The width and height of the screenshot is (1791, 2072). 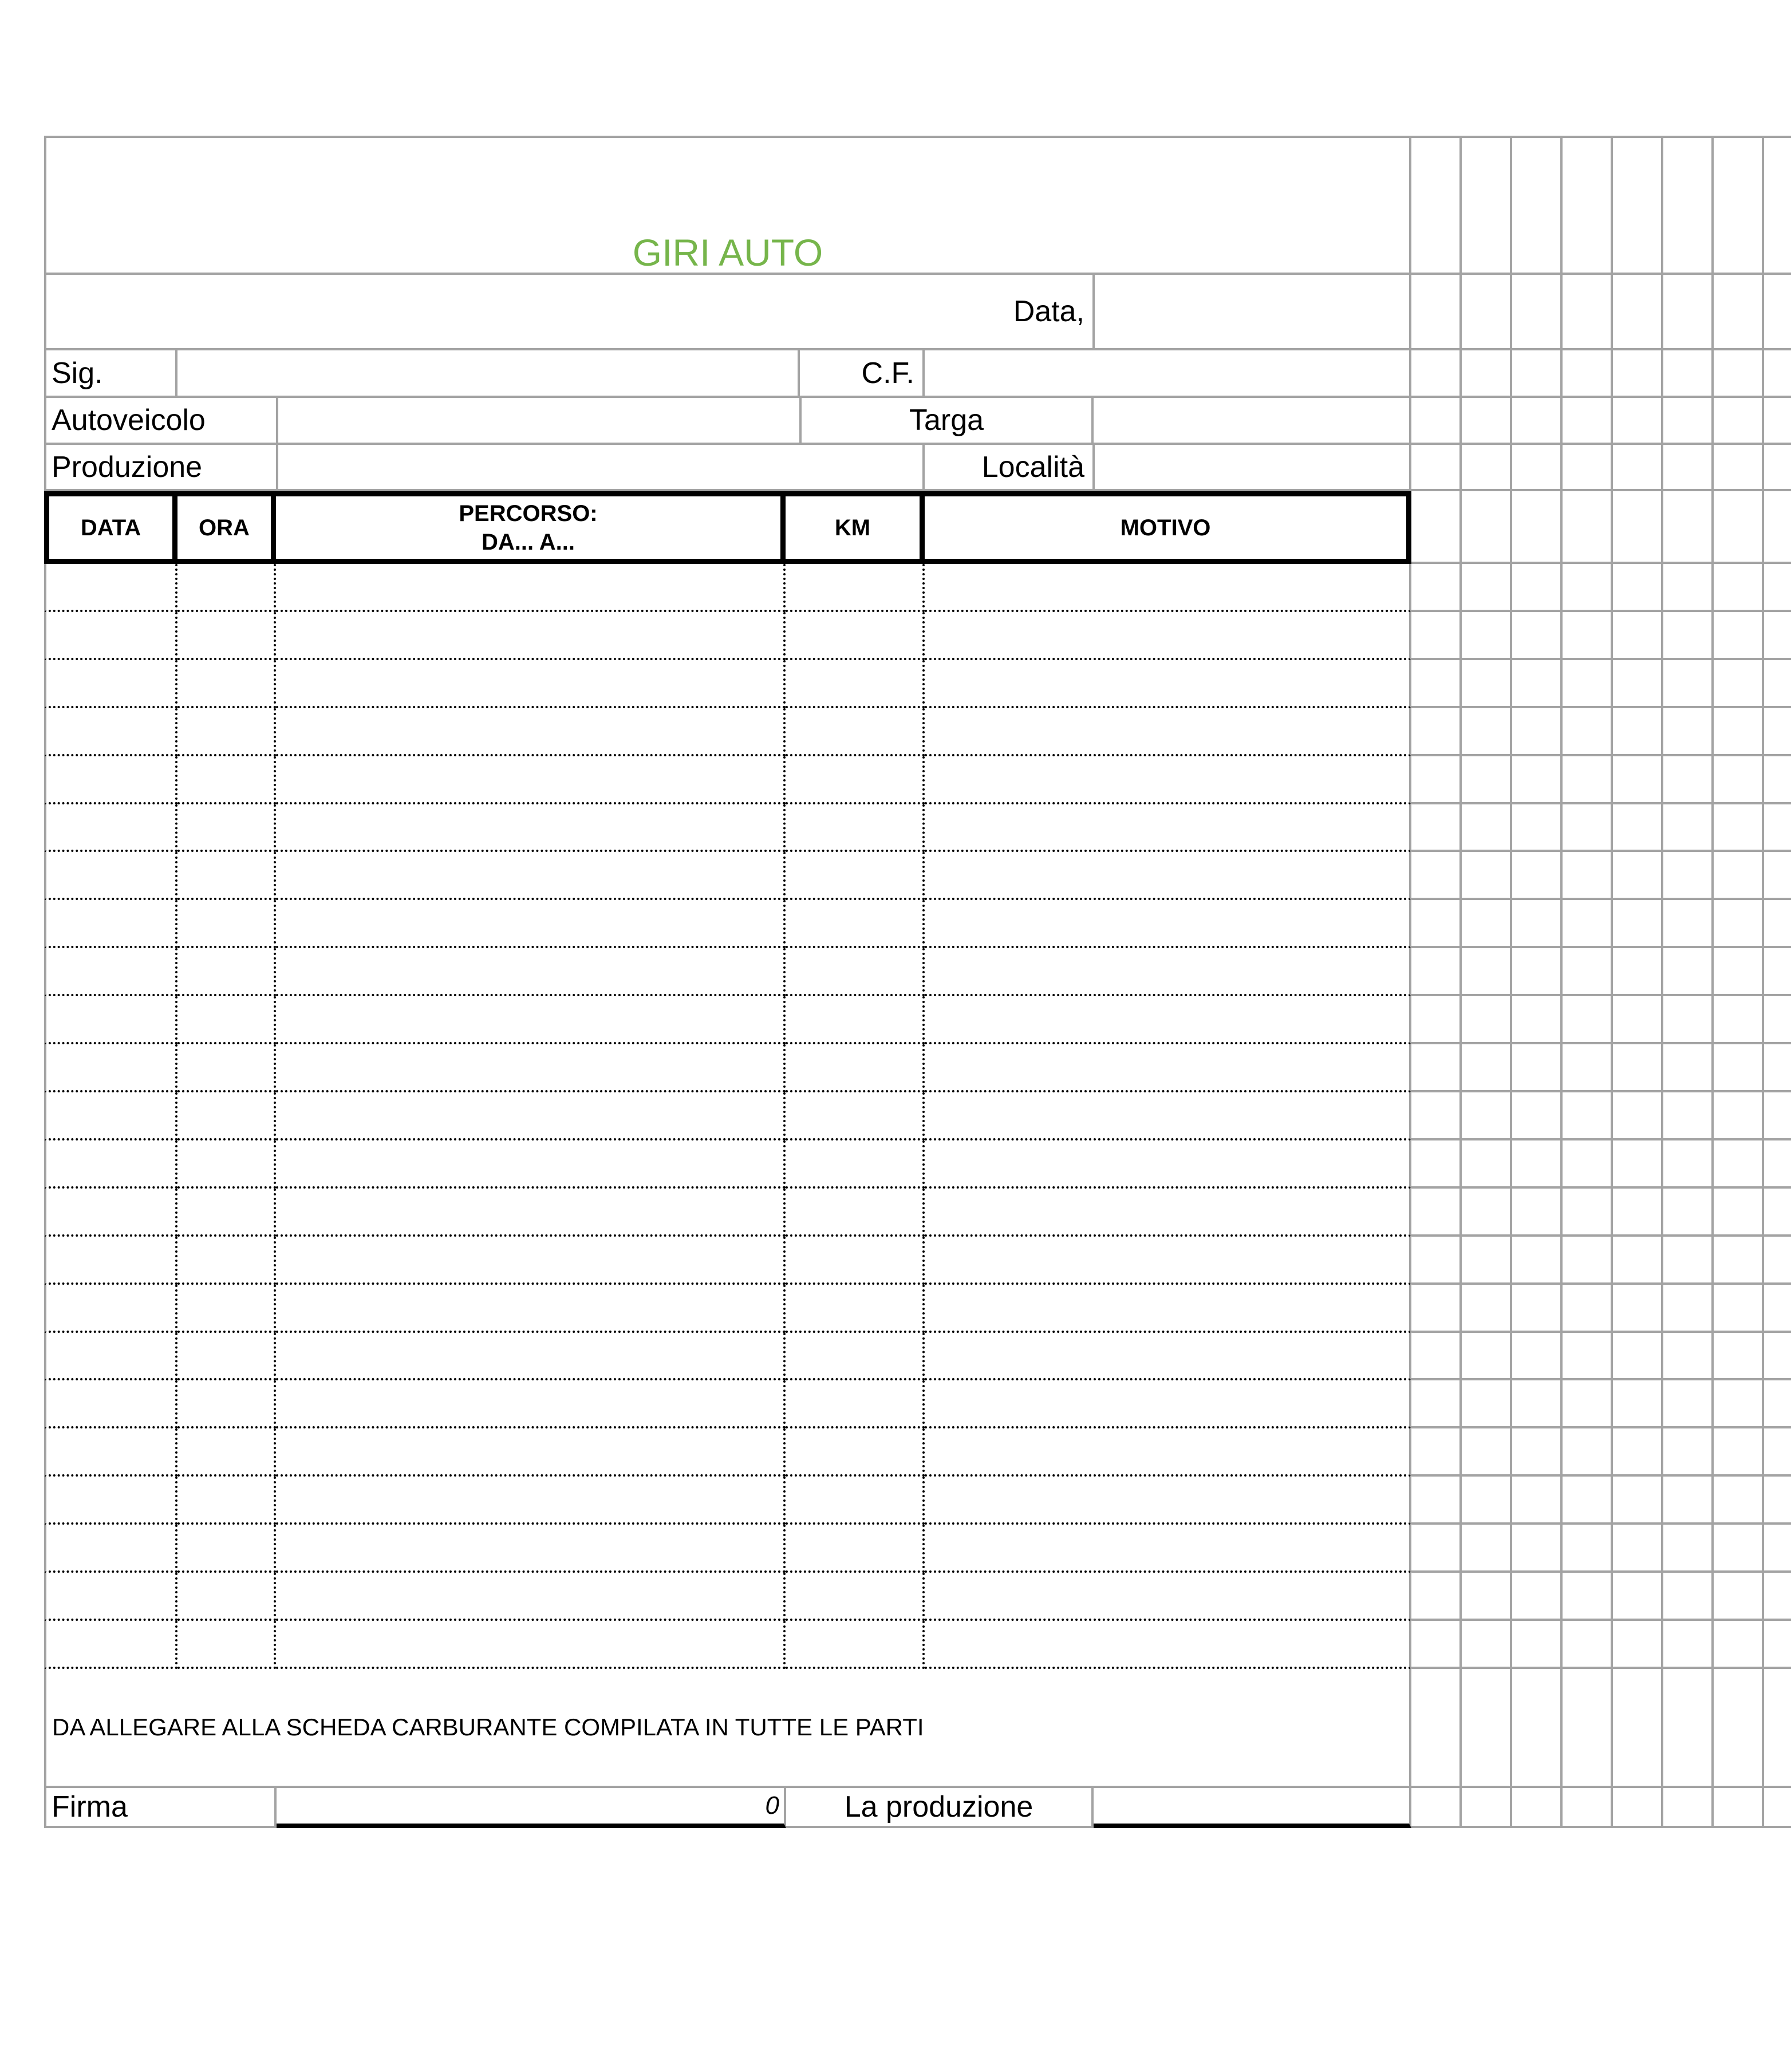 I want to click on produzione-value-cell, so click(x=601, y=468).